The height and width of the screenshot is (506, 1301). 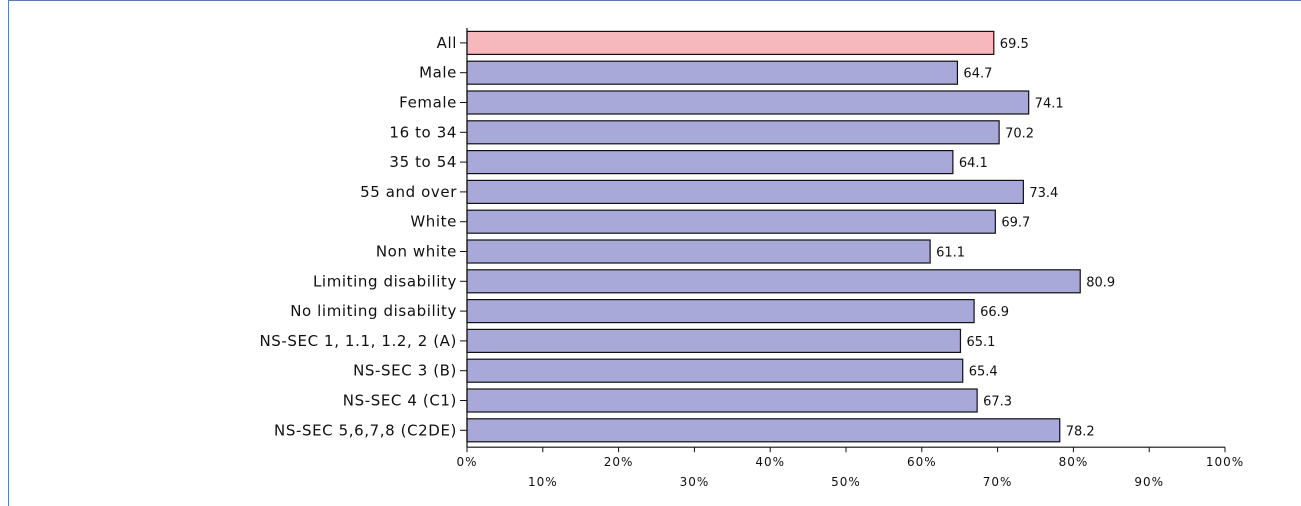 I want to click on category-label: Male, so click(x=438, y=73).